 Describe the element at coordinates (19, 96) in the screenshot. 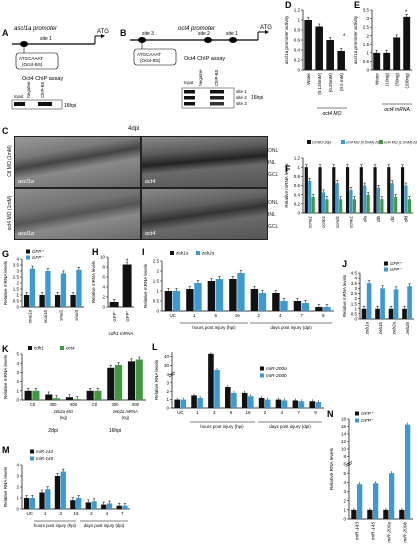

I see `lane-label: Input` at that location.